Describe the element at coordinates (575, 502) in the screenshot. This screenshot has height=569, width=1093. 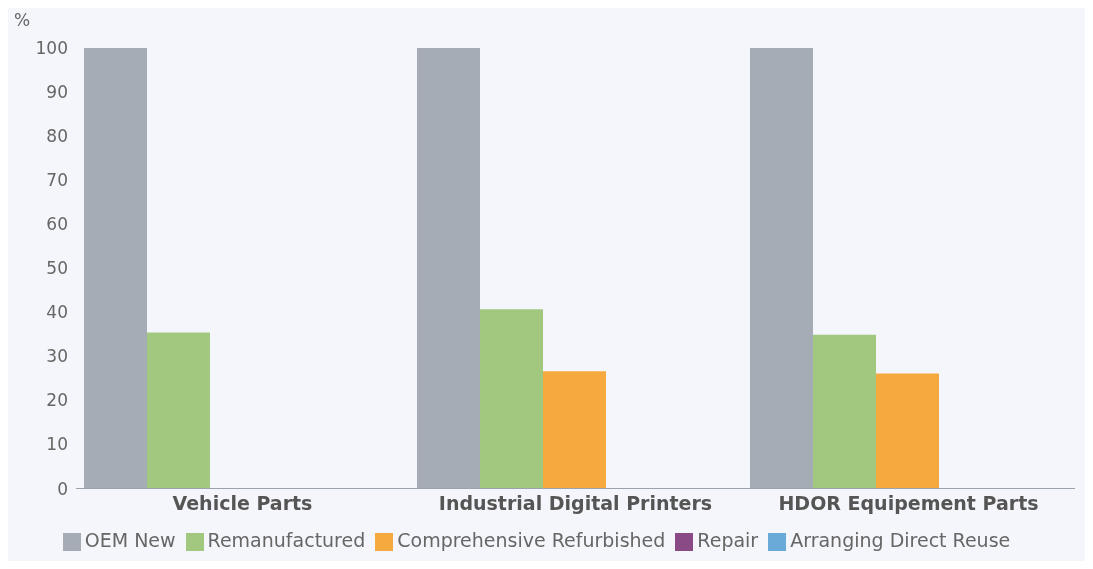
I see `x-tick-label: Industrial Digital Printers` at that location.